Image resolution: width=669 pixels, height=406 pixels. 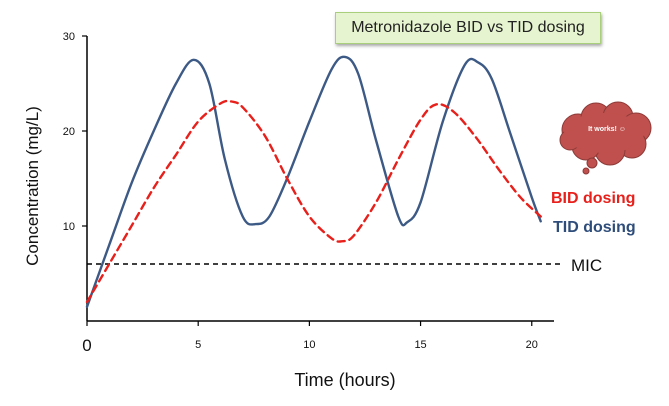 I want to click on x-tick-label: 20, so click(x=532, y=345).